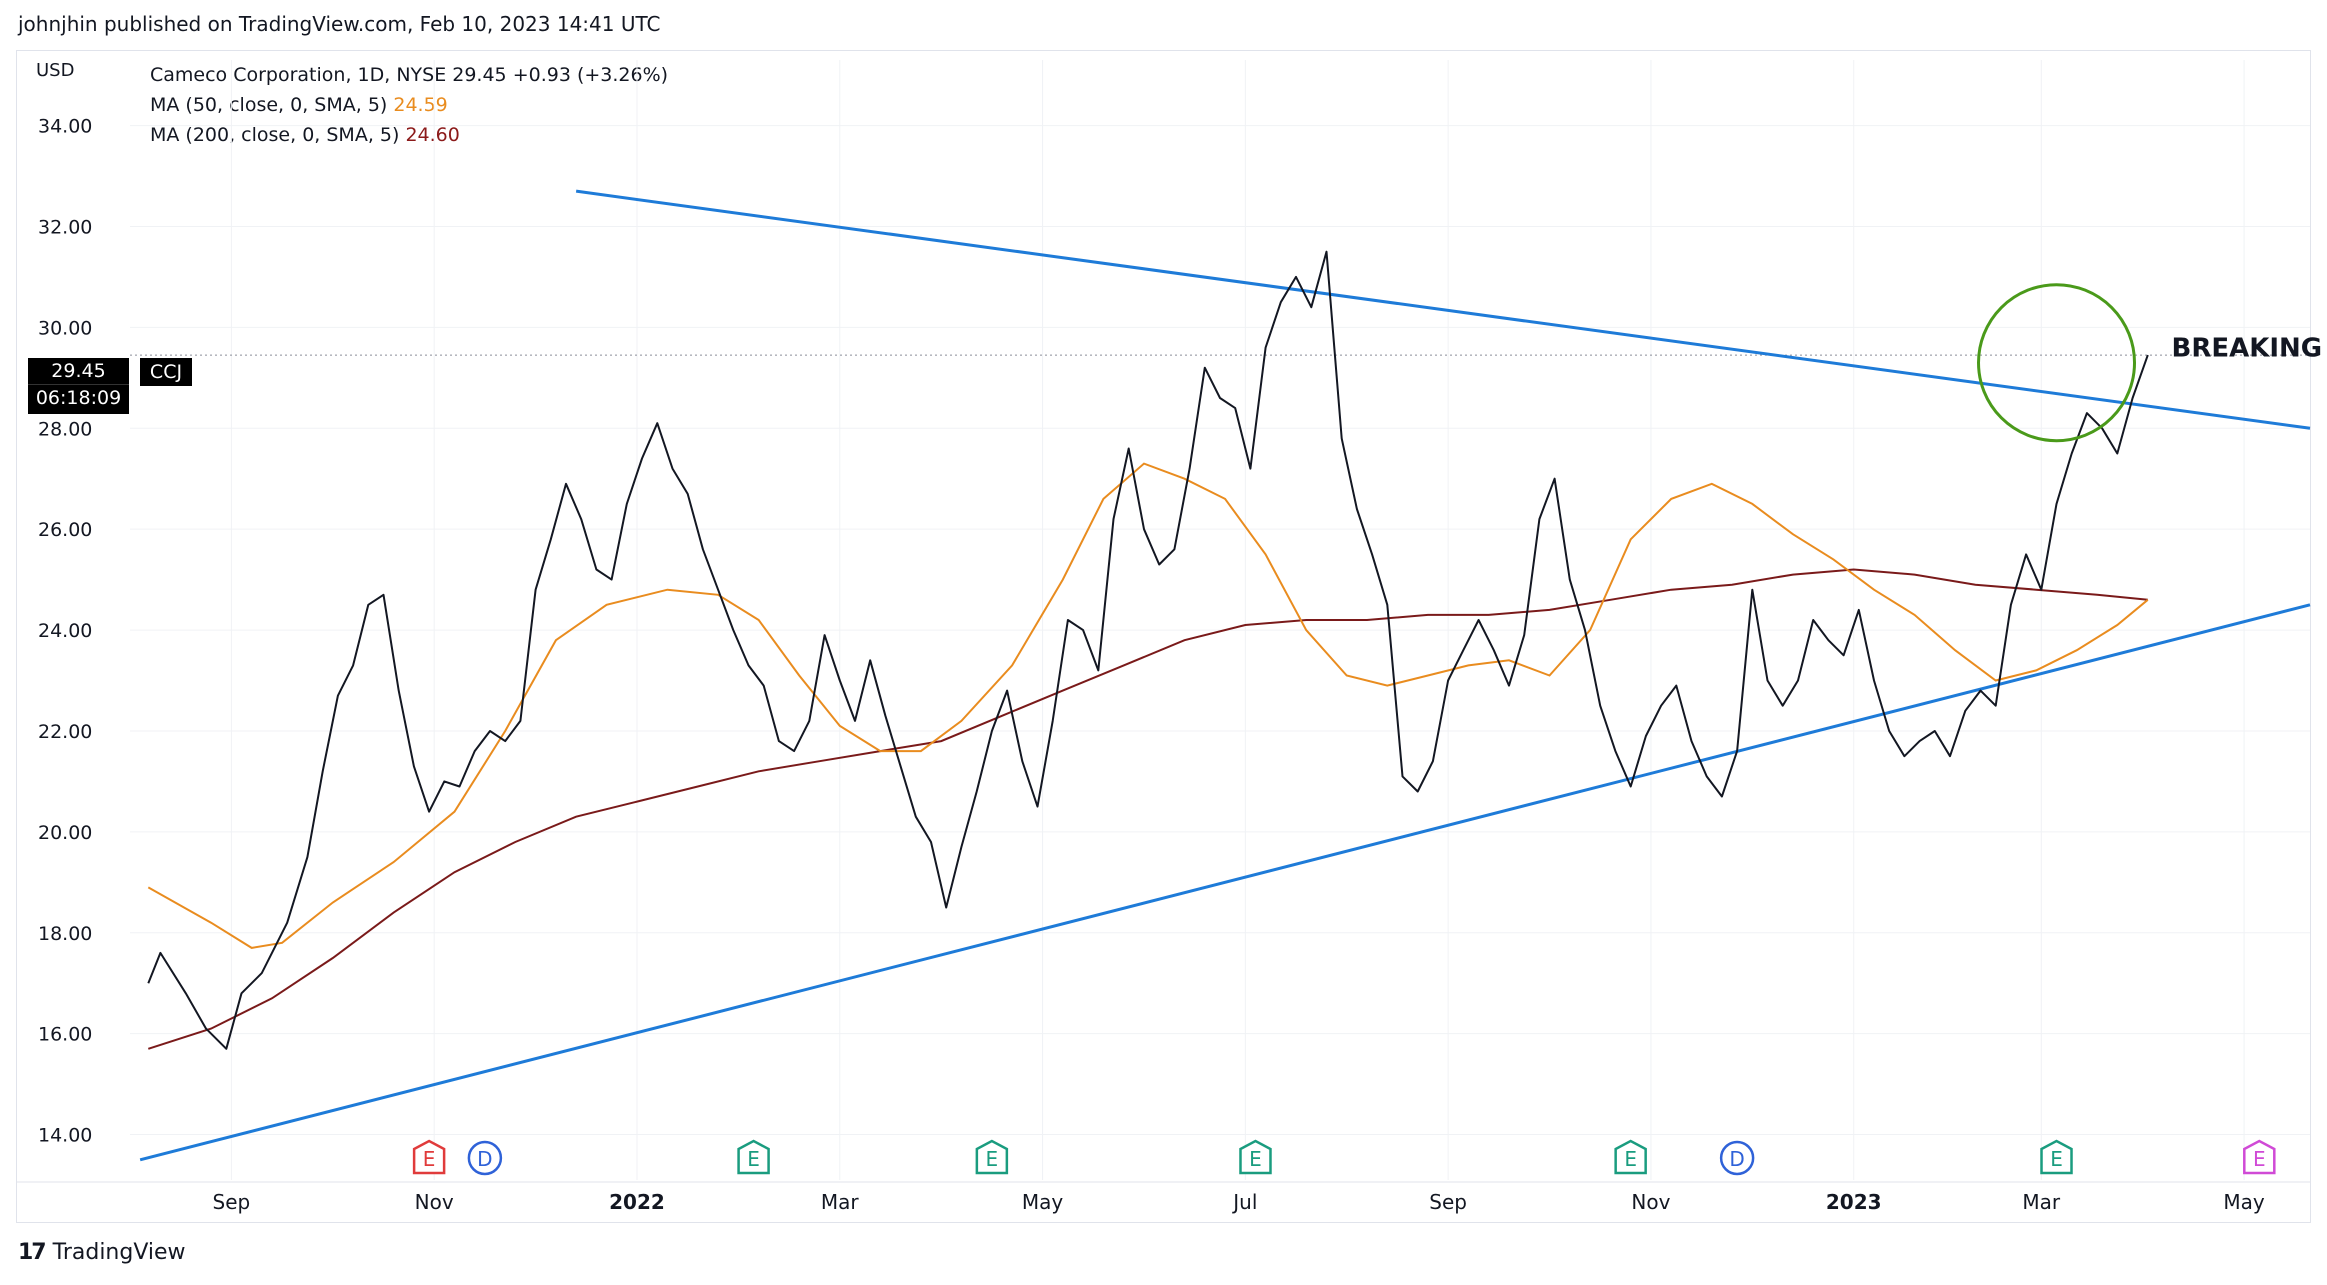  Describe the element at coordinates (269, 105) in the screenshot. I see `ma50-label: MA (50, close, 0, SMA, 5)` at that location.